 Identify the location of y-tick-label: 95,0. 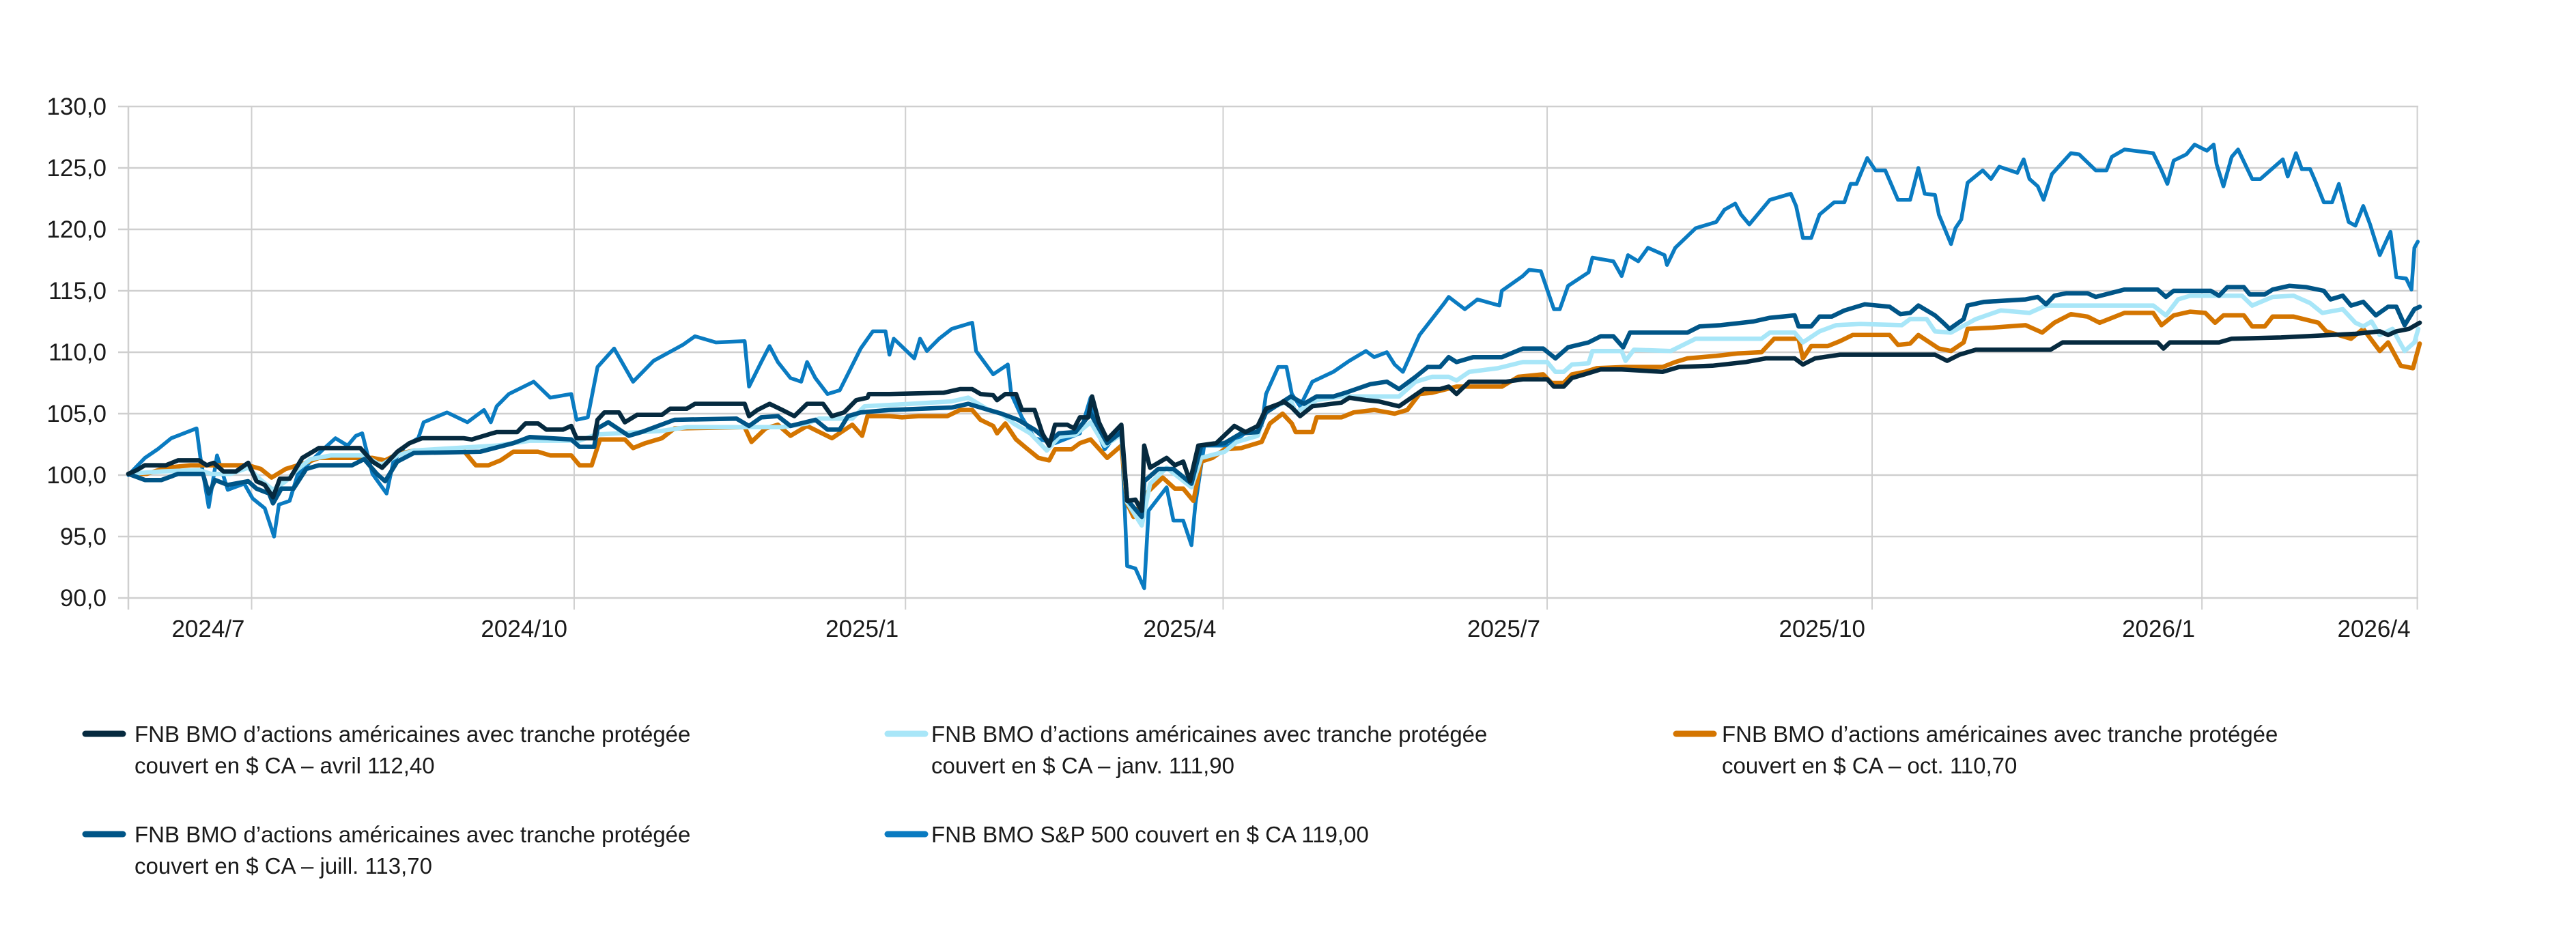
(83, 537).